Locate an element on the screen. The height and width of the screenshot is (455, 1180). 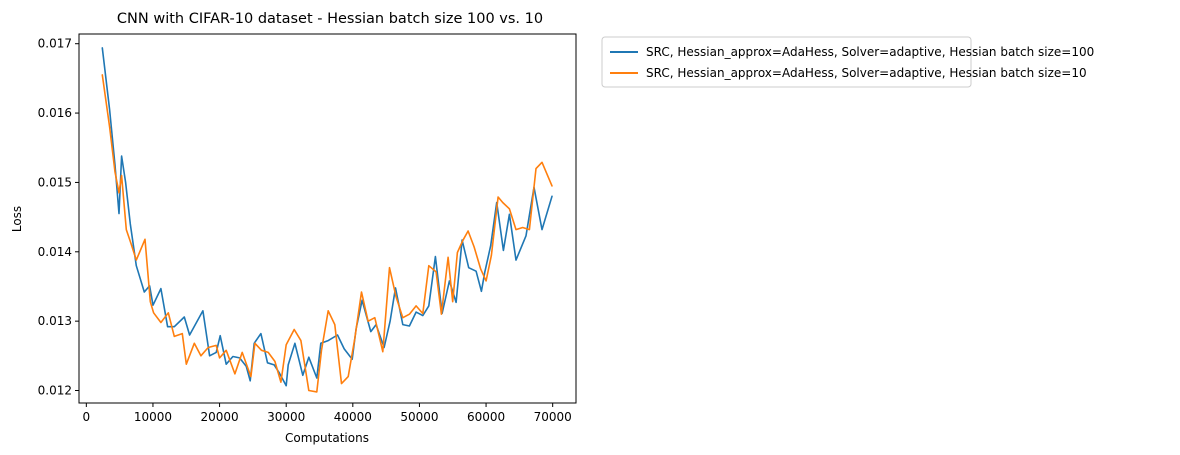
x-tick-label: 50000 is located at coordinates (419, 417).